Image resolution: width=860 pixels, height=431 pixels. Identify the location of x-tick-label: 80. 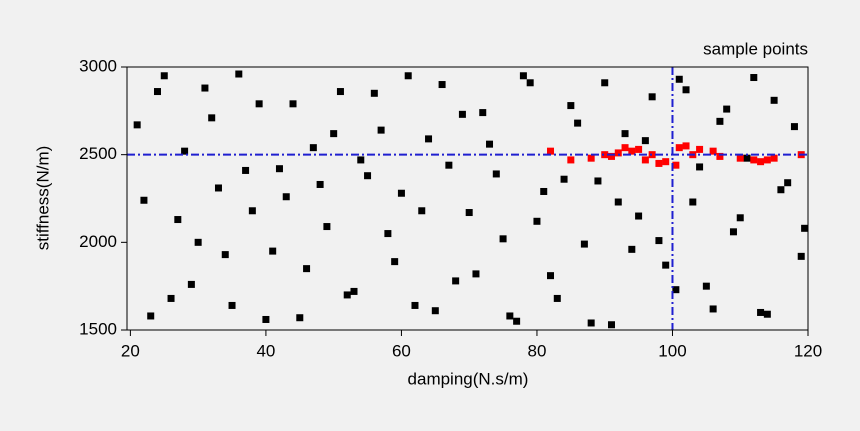
(536, 350).